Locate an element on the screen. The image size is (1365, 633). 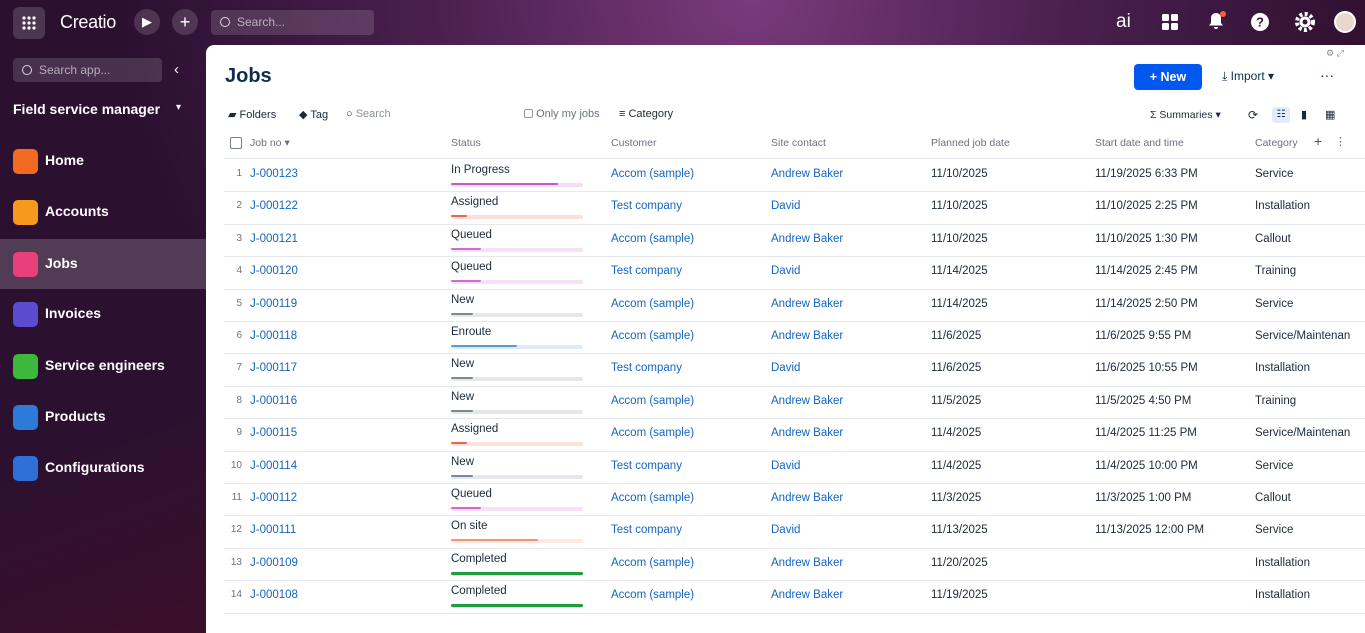
summaries-button: Σ Summaries ▾ is located at coordinates (1185, 115).